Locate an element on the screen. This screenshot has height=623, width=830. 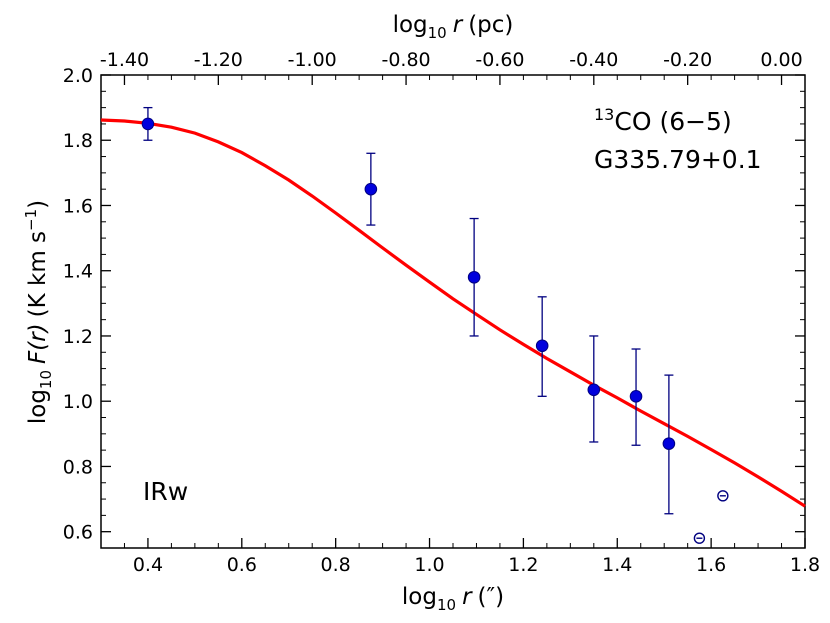
y-tick-label: 1.6 is located at coordinates (78, 206).